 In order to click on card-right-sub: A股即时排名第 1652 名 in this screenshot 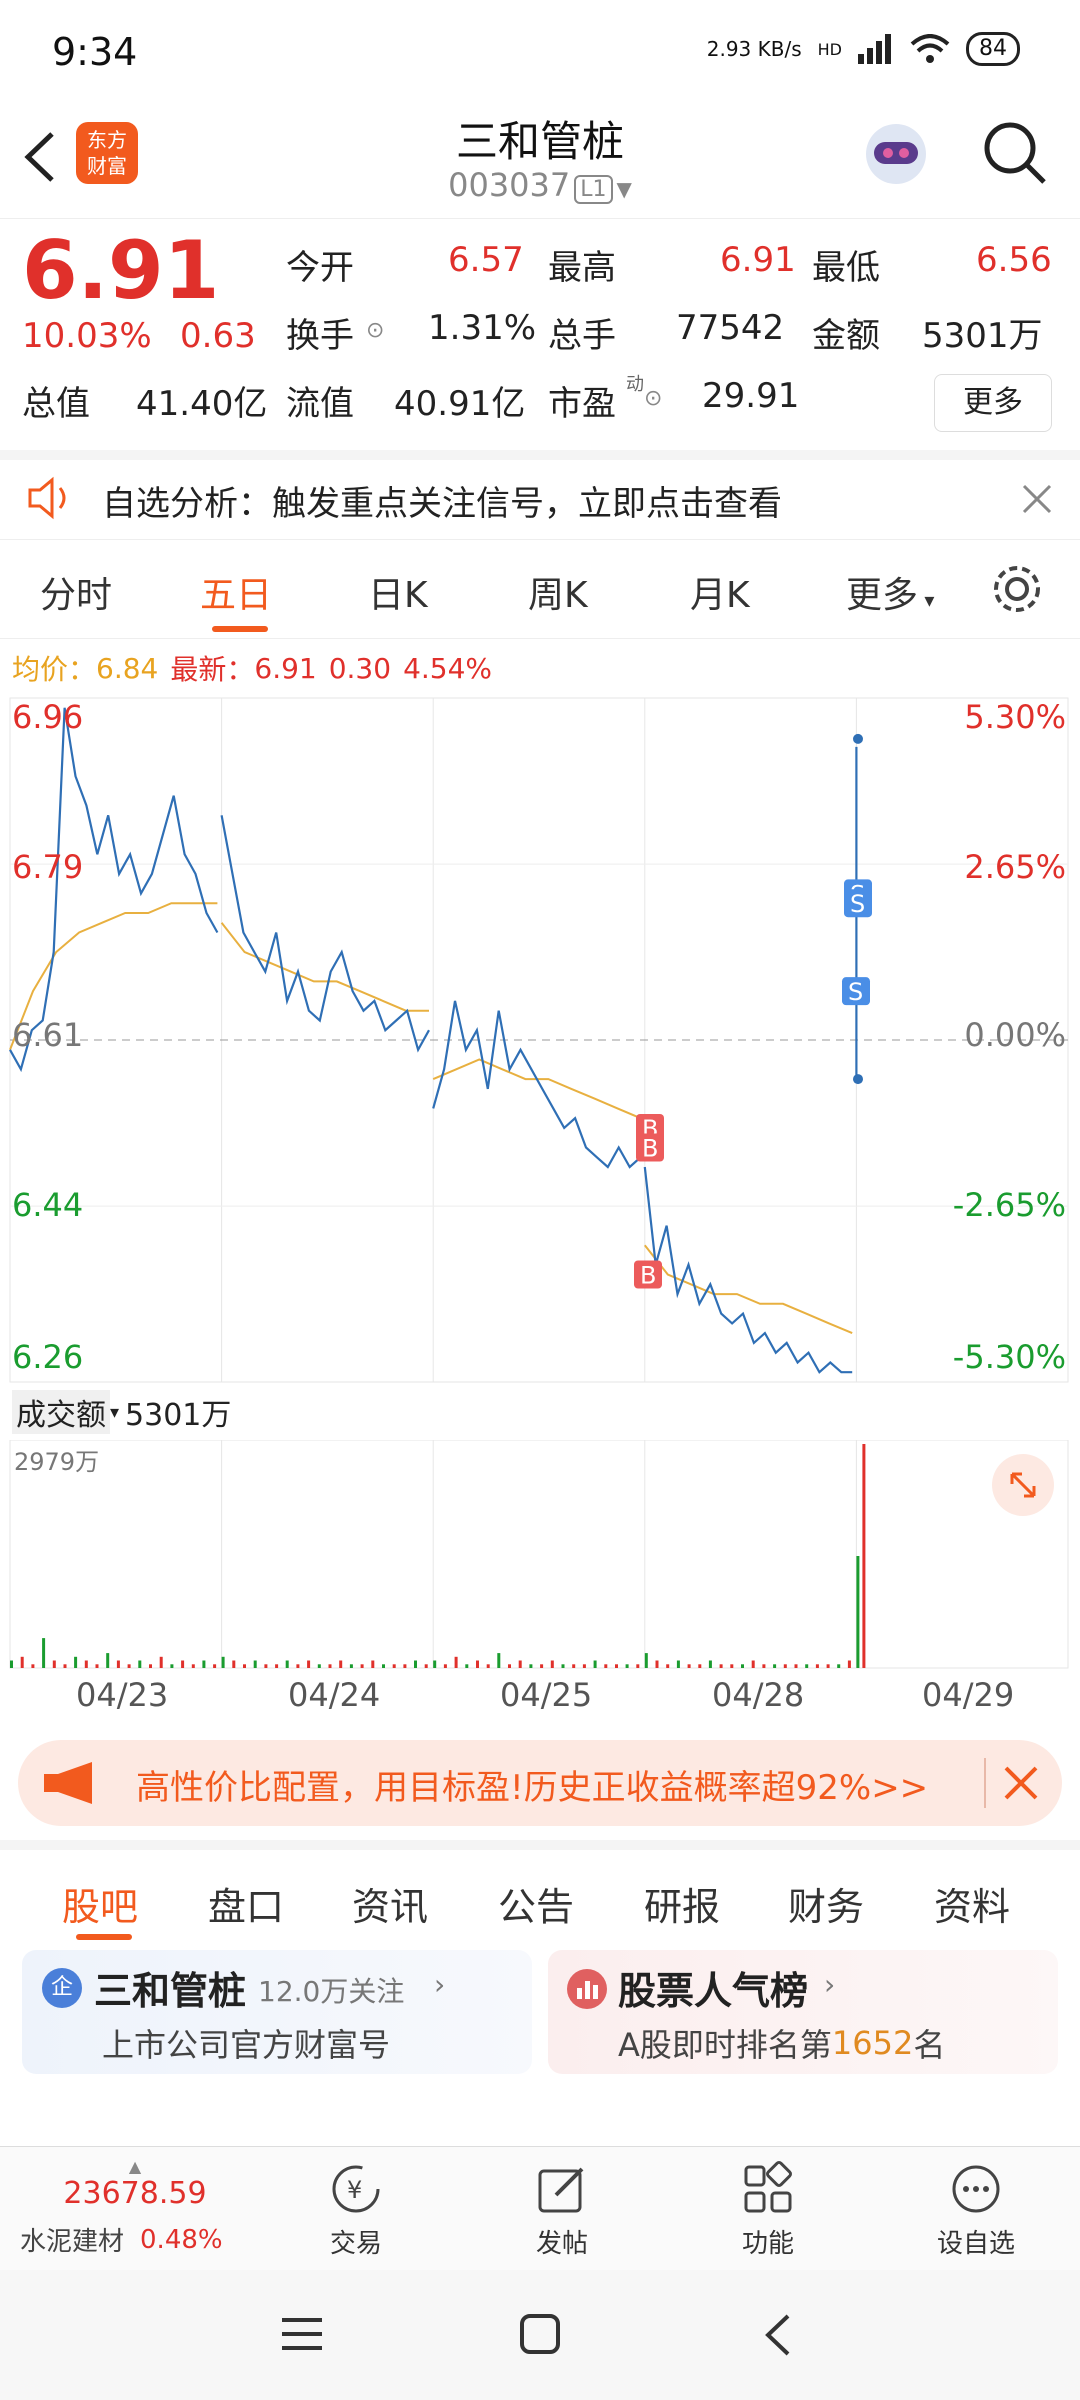, I will do `click(781, 2043)`.